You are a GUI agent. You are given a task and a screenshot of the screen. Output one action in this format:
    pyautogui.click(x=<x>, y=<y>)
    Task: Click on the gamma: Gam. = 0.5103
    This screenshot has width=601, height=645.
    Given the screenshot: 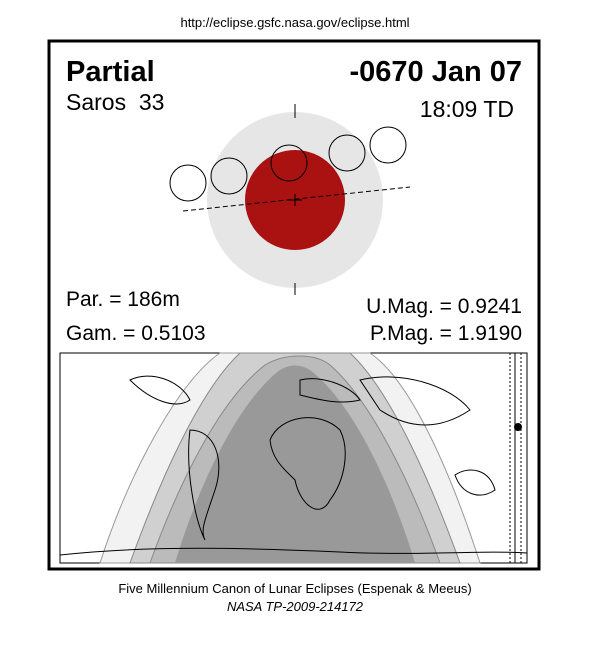 What is the action you would take?
    pyautogui.click(x=136, y=333)
    